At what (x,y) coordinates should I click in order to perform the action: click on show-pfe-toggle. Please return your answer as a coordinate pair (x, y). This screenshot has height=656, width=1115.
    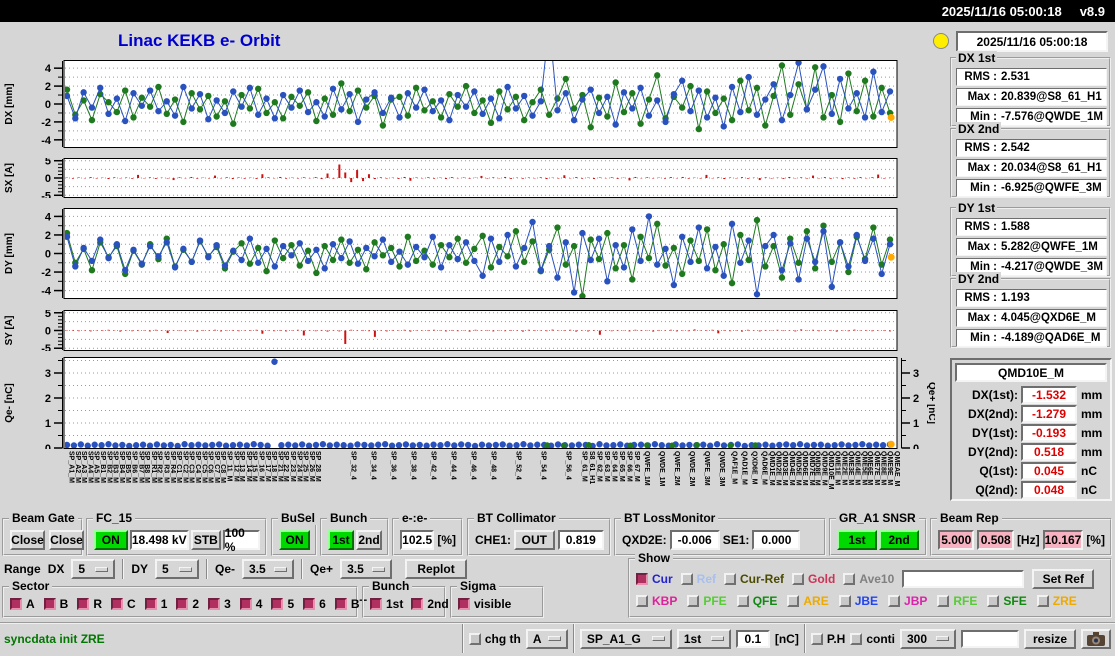
    Looking at the image, I should click on (693, 601).